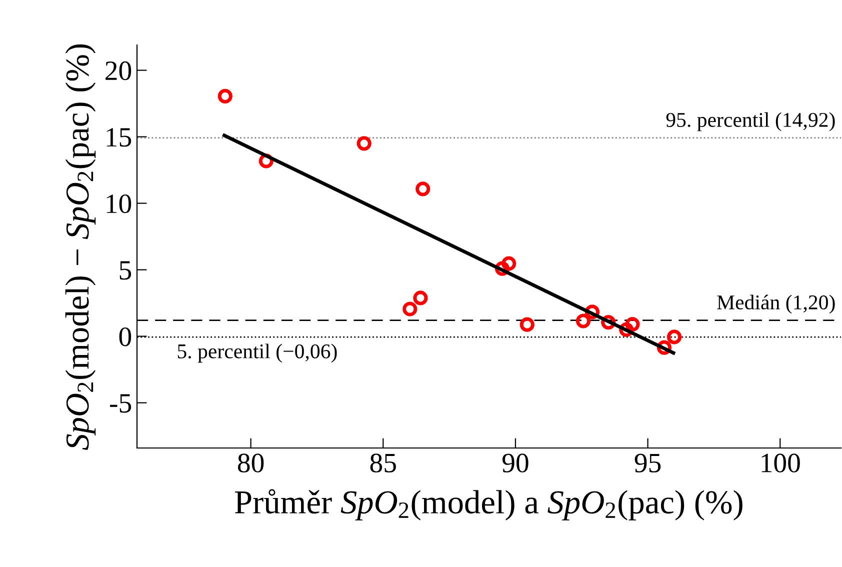 This screenshot has width=842, height=567. What do you see at coordinates (80, 247) in the screenshot?
I see `y-axis-title: SpO$_{2}$(model) − SpO$_{2}$(pac) (%)` at bounding box center [80, 247].